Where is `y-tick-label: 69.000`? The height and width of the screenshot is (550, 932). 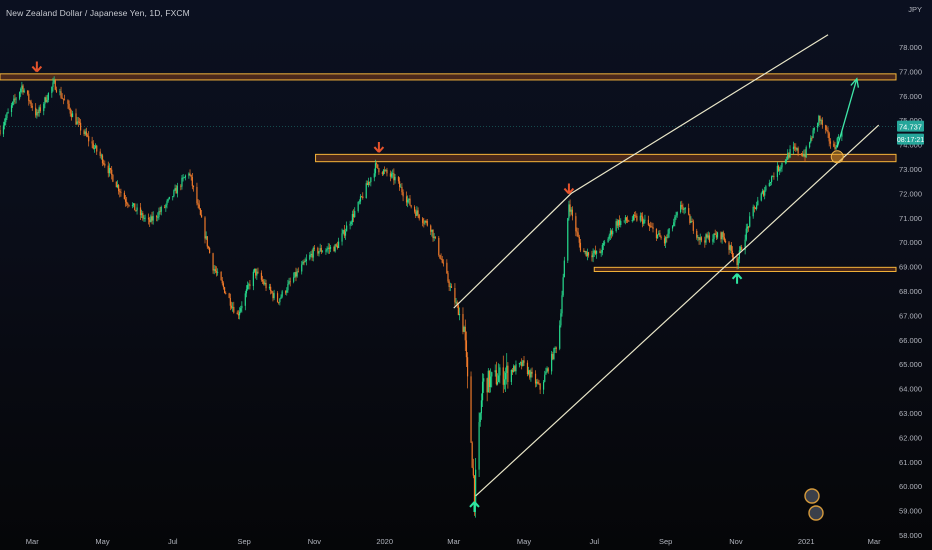 y-tick-label: 69.000 is located at coordinates (910, 267).